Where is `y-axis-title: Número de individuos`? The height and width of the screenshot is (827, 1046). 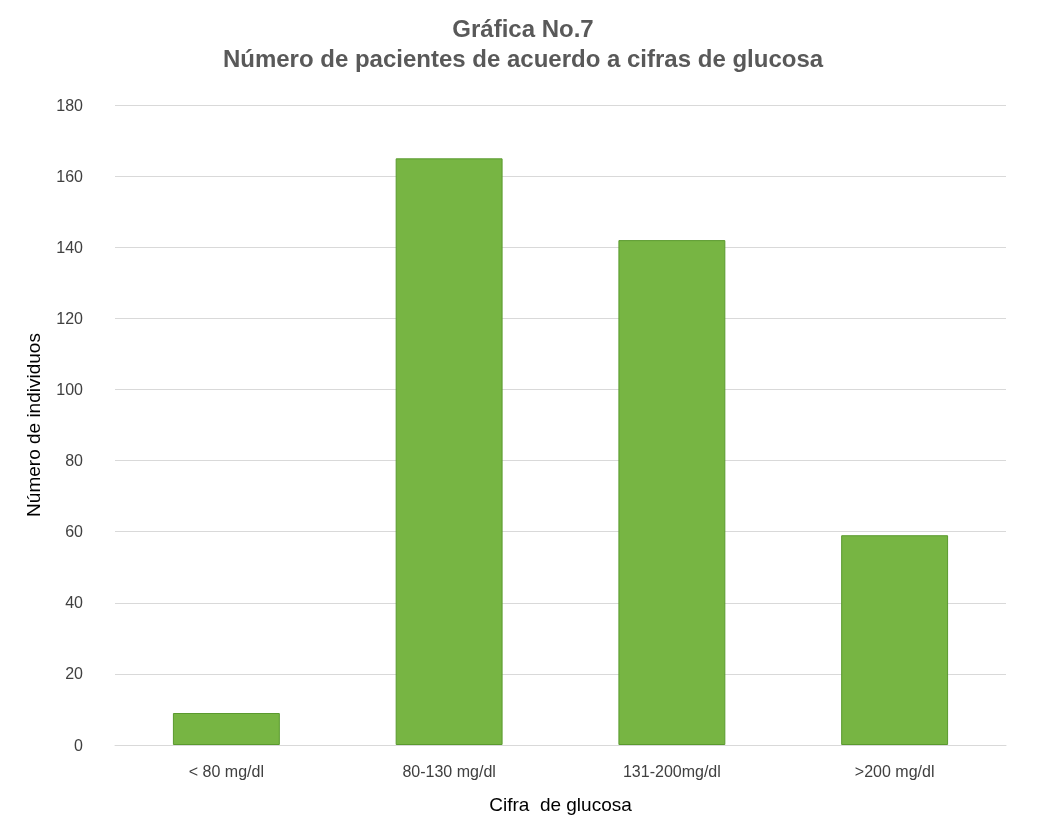
y-axis-title: Número de individuos is located at coordinates (33, 425).